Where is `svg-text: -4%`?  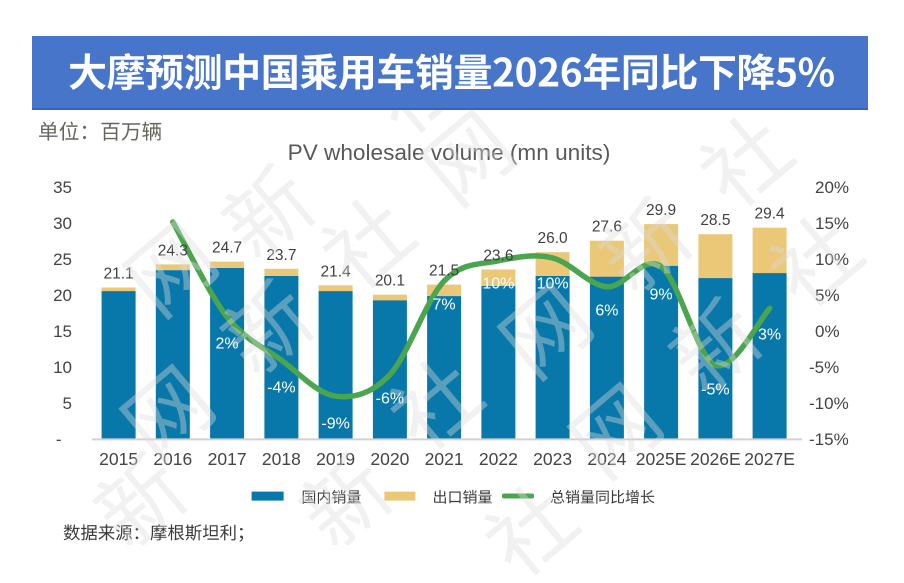 svg-text: -4% is located at coordinates (281, 388).